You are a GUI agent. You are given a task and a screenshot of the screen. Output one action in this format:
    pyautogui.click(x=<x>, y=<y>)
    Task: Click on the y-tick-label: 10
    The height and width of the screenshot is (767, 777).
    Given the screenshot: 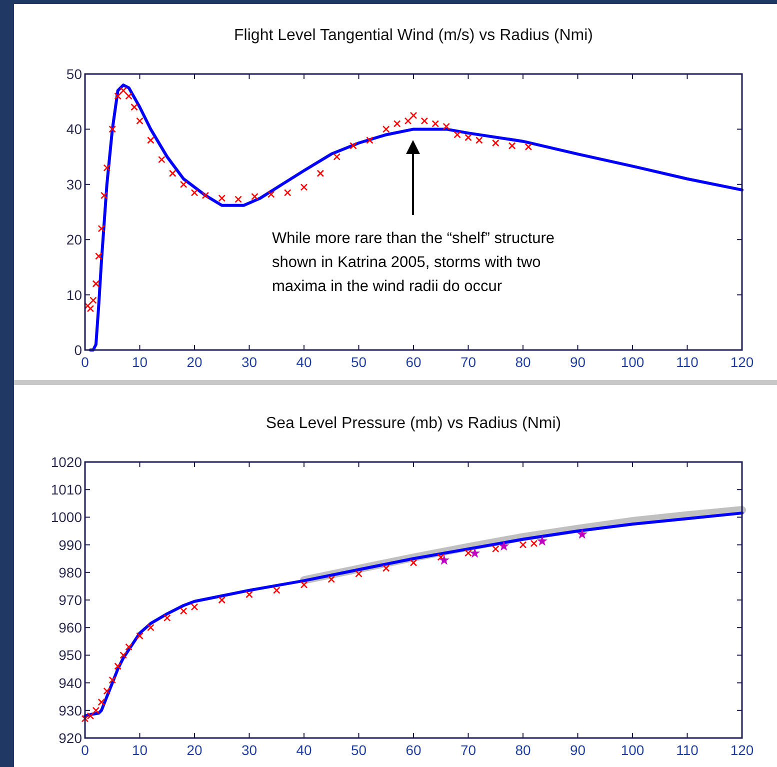 What is the action you would take?
    pyautogui.click(x=74, y=294)
    